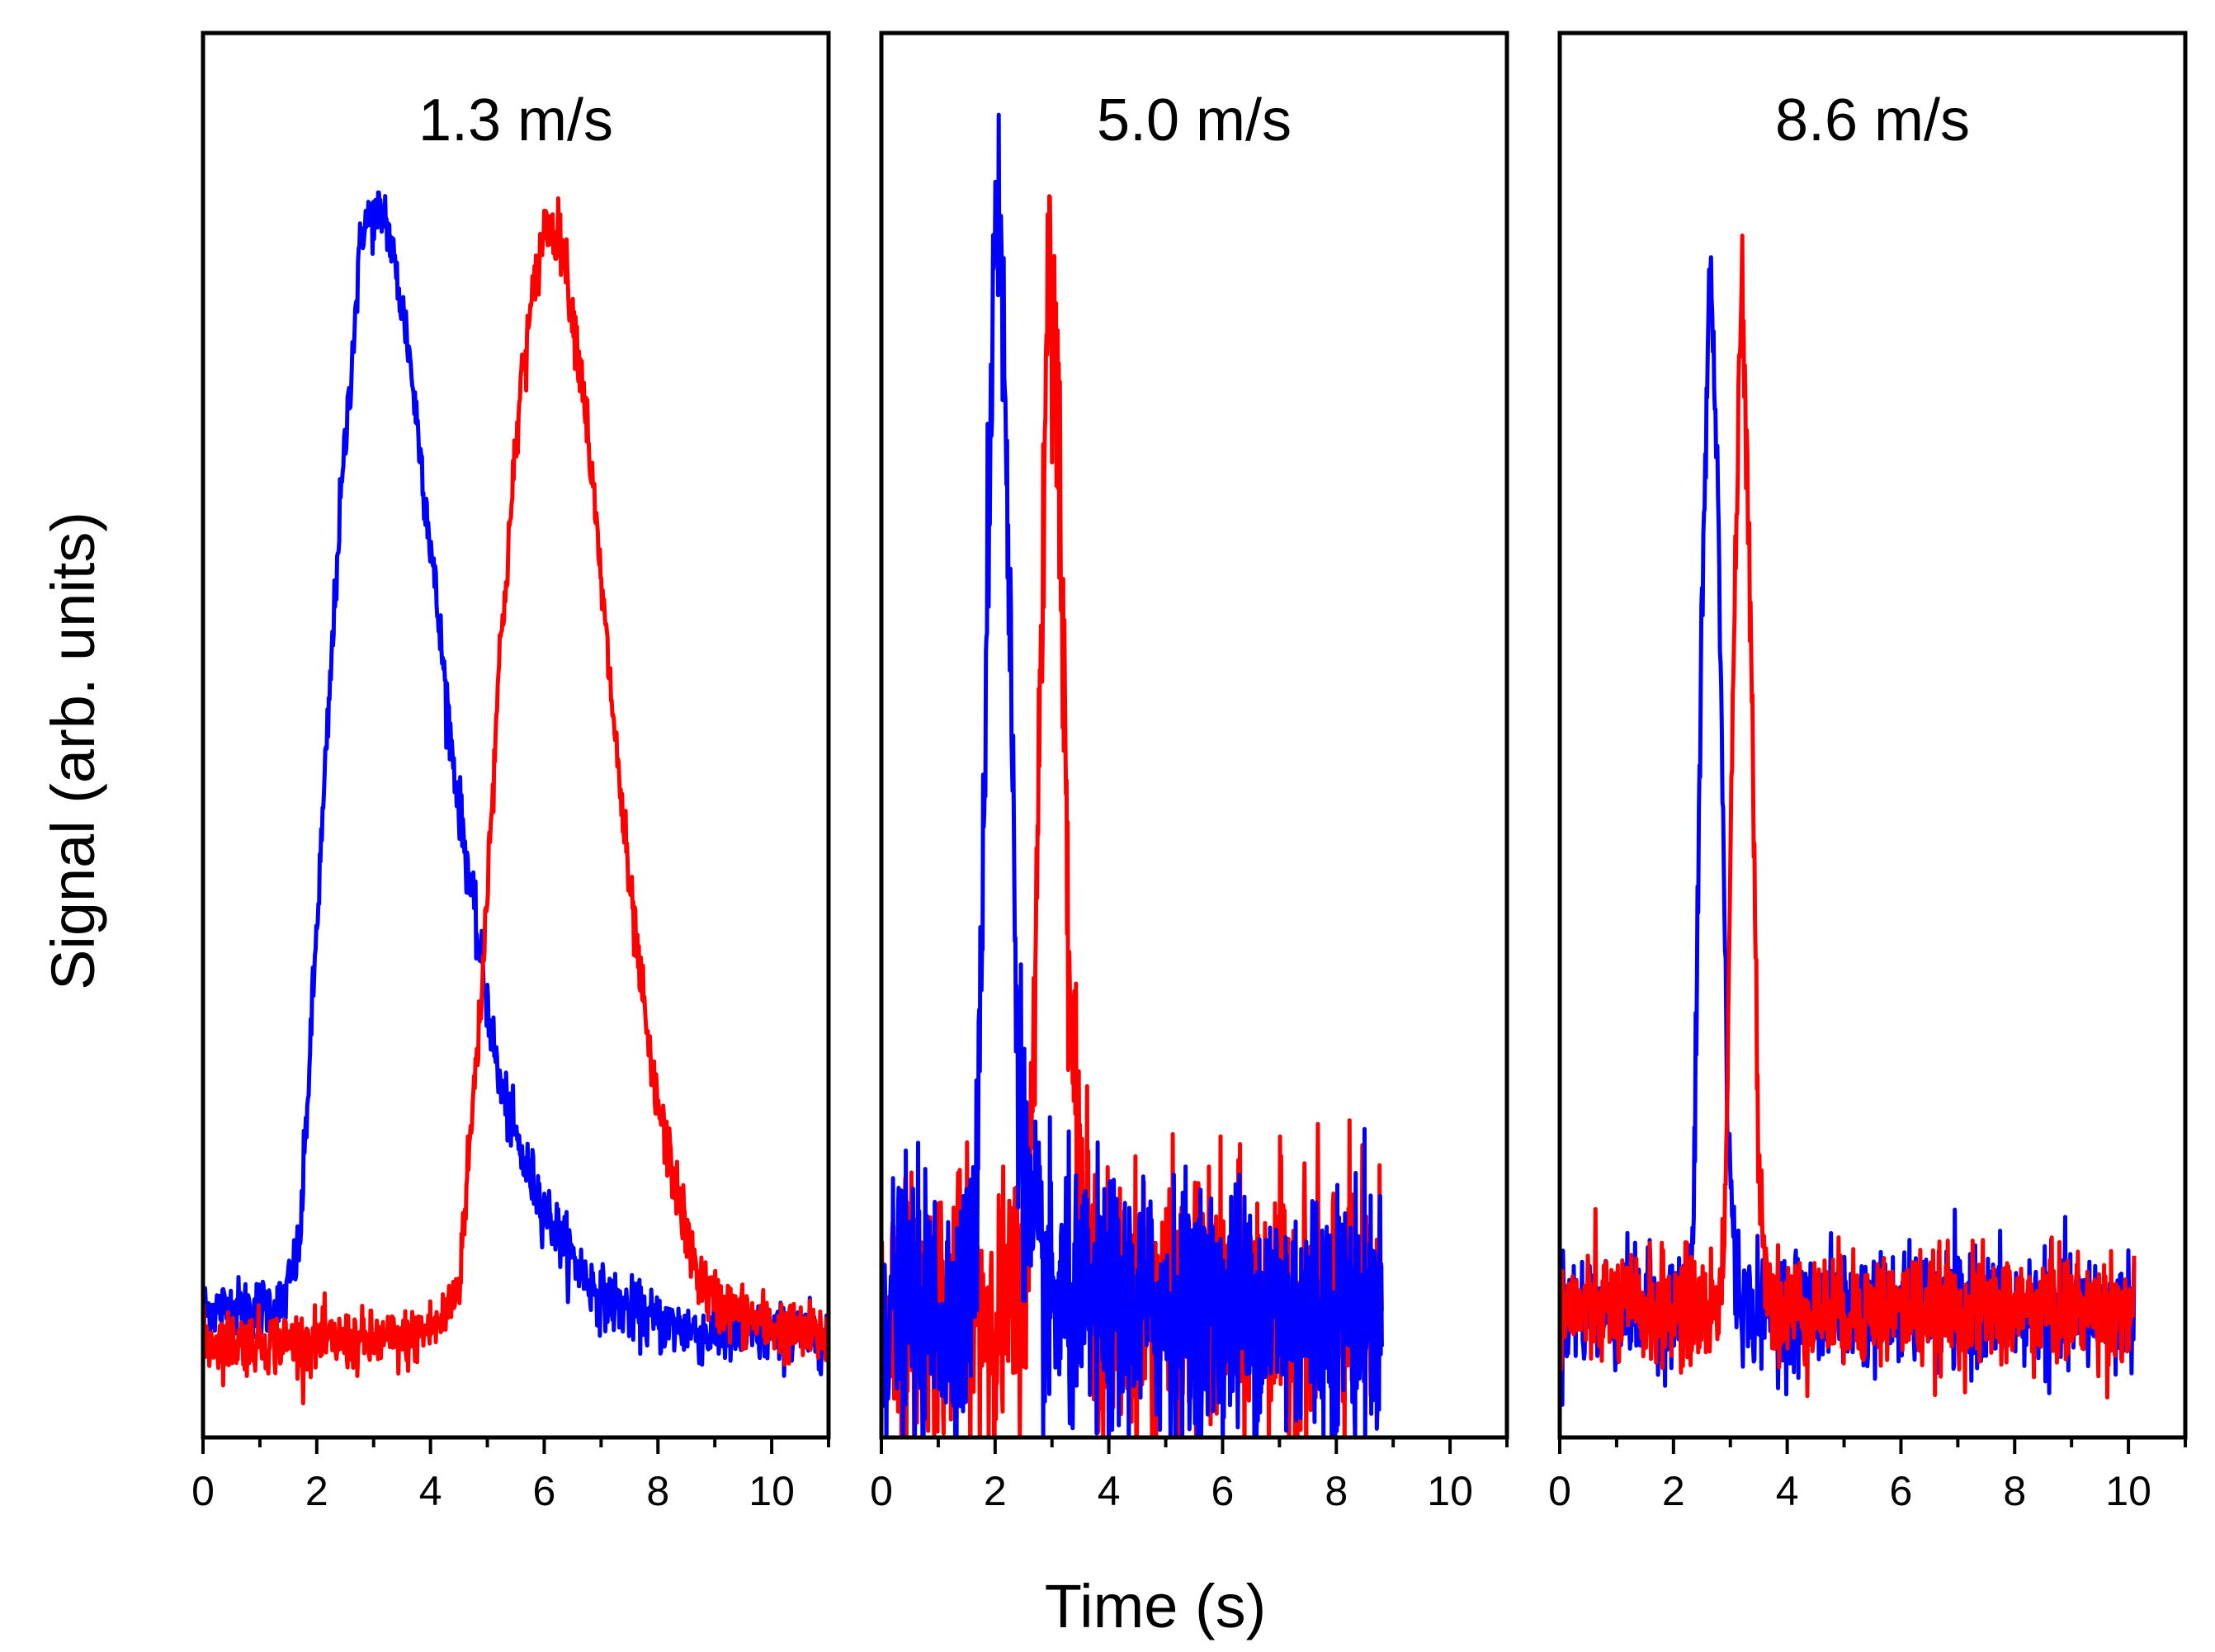  I want to click on x-axis-label: Time (s), so click(1156, 1606).